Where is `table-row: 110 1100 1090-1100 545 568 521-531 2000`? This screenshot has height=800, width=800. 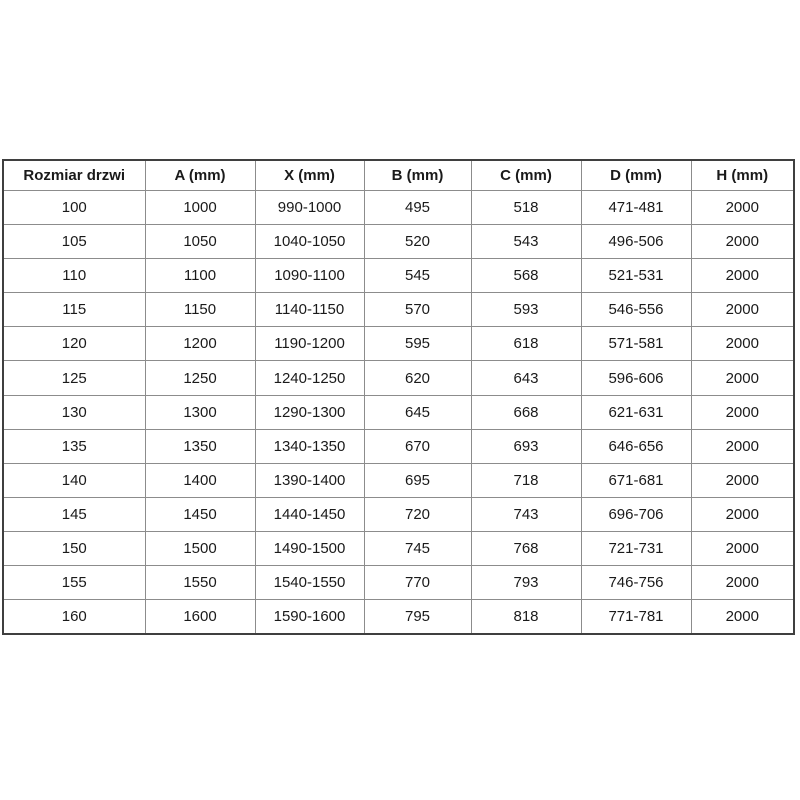 table-row: 110 1100 1090-1100 545 568 521-531 2000 is located at coordinates (398, 276).